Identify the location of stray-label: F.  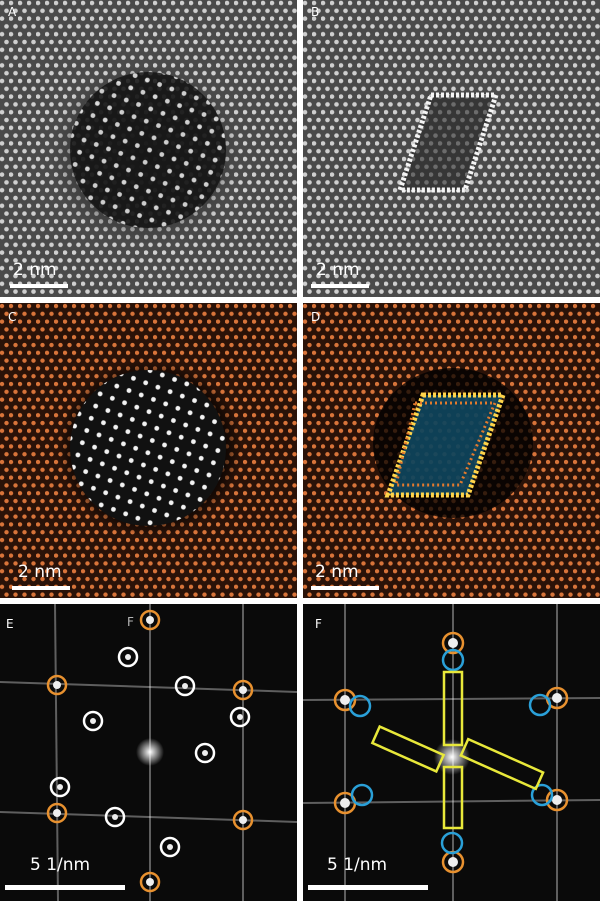
(130, 622).